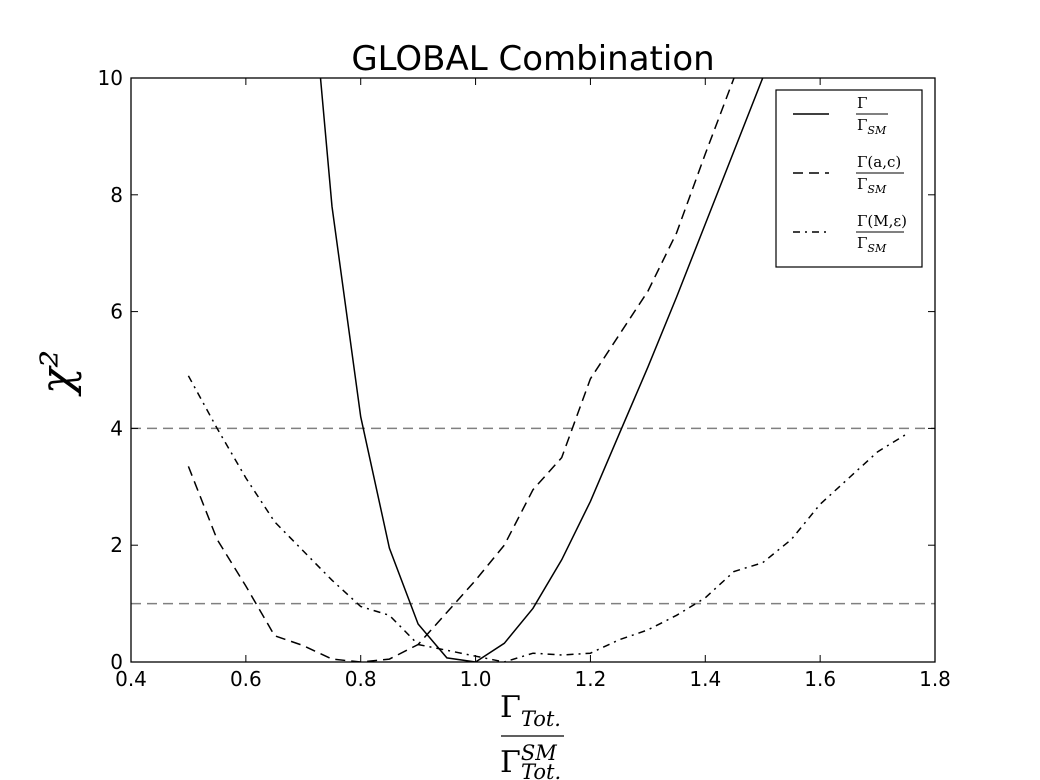 This screenshot has width=1040, height=780. I want to click on x-label-denominator-sup: SM, so click(539, 753).